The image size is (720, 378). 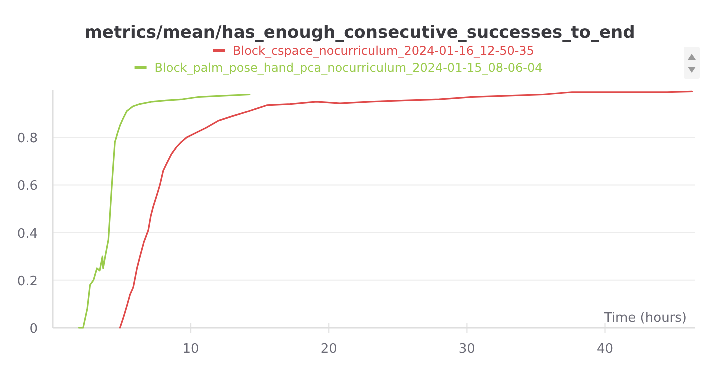 What do you see at coordinates (191, 349) in the screenshot?
I see `x-tick-label: 10` at bounding box center [191, 349].